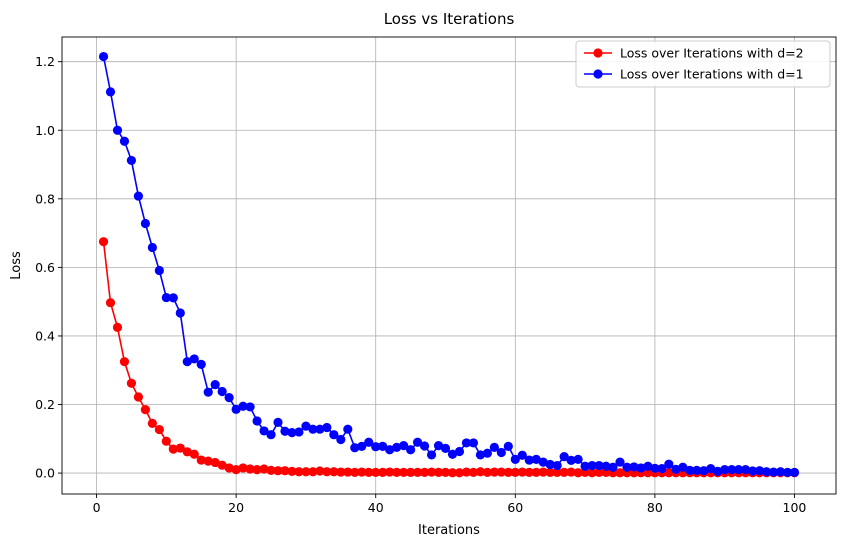  What do you see at coordinates (236, 507) in the screenshot?
I see `x-tick-label: 20` at bounding box center [236, 507].